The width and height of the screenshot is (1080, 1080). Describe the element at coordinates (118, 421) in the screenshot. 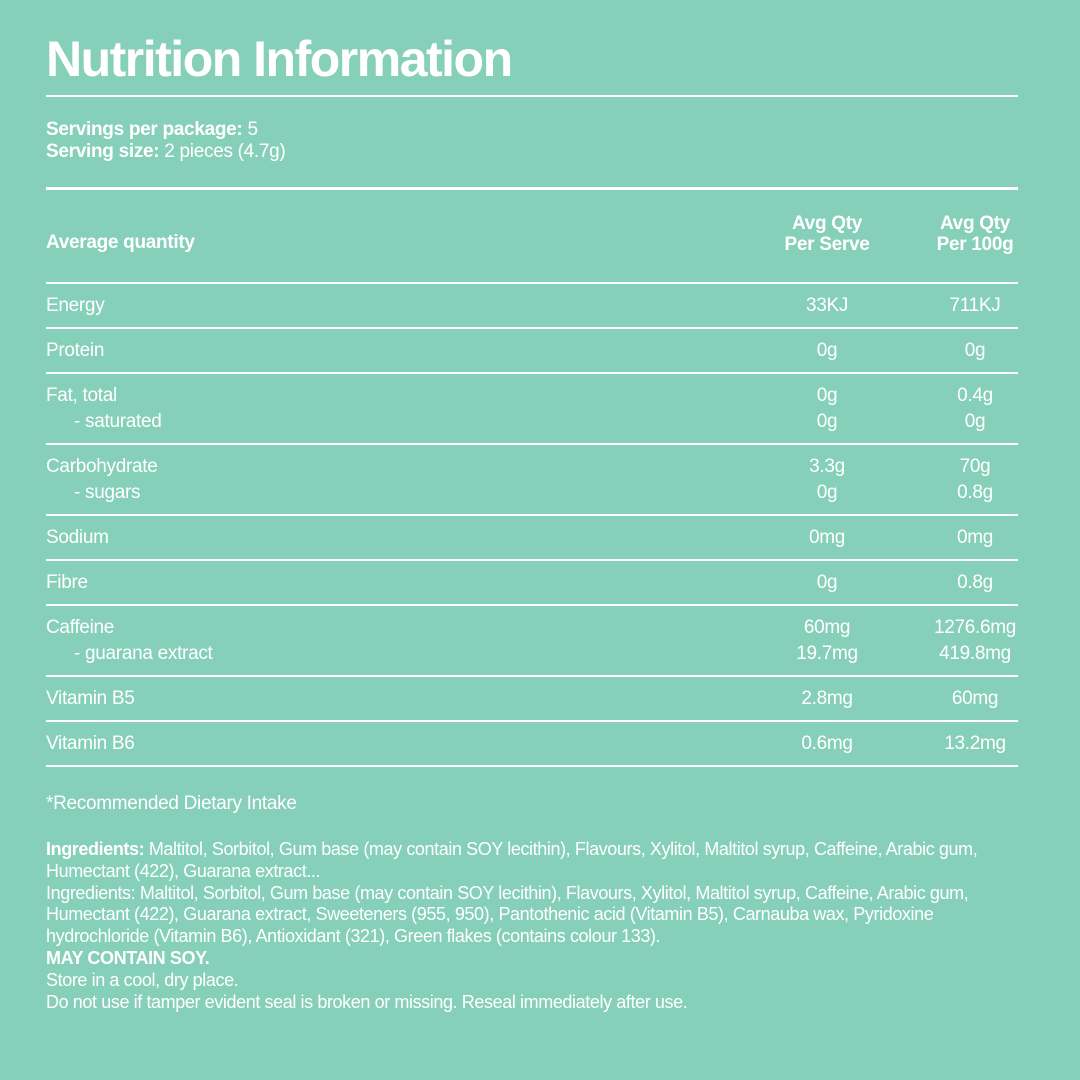

I see `sub-row-label: - saturated` at that location.